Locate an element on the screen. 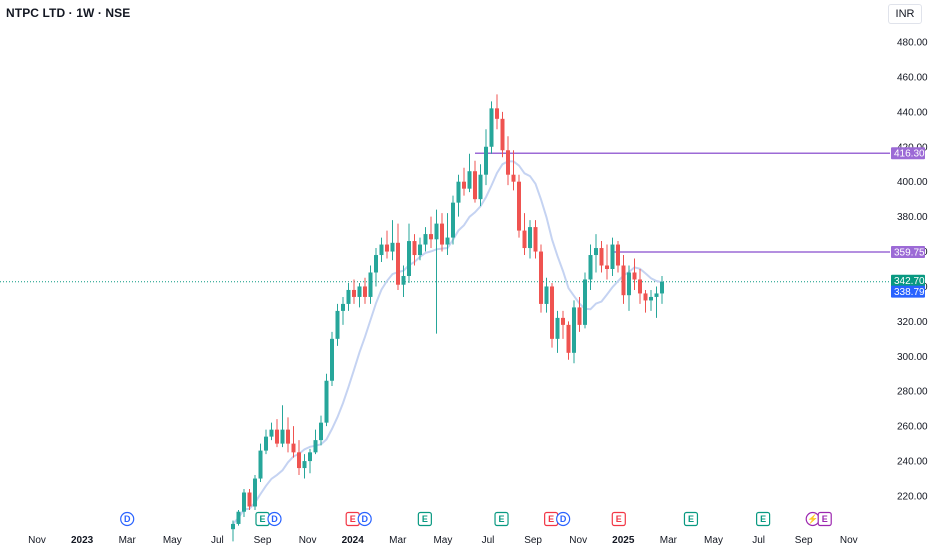  last-price-label-bg is located at coordinates (908, 280).